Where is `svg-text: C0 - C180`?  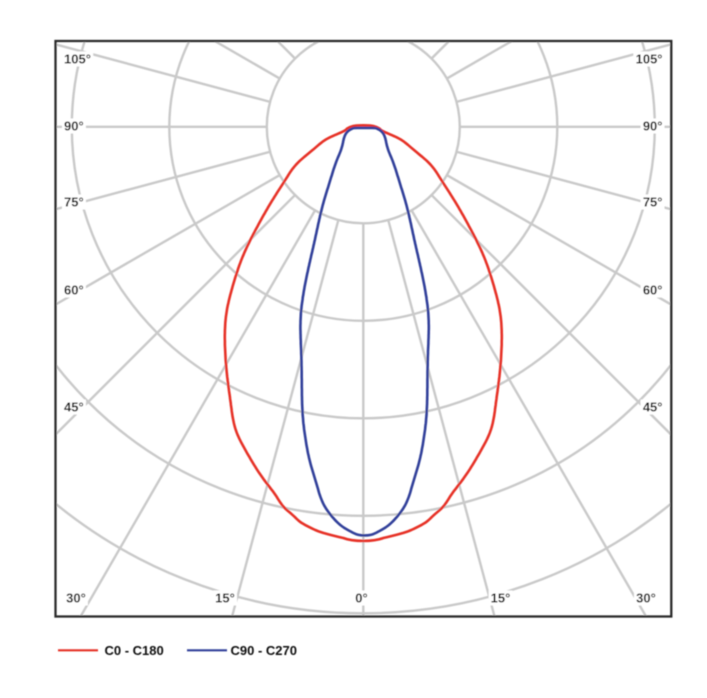 svg-text: C0 - C180 is located at coordinates (134, 650).